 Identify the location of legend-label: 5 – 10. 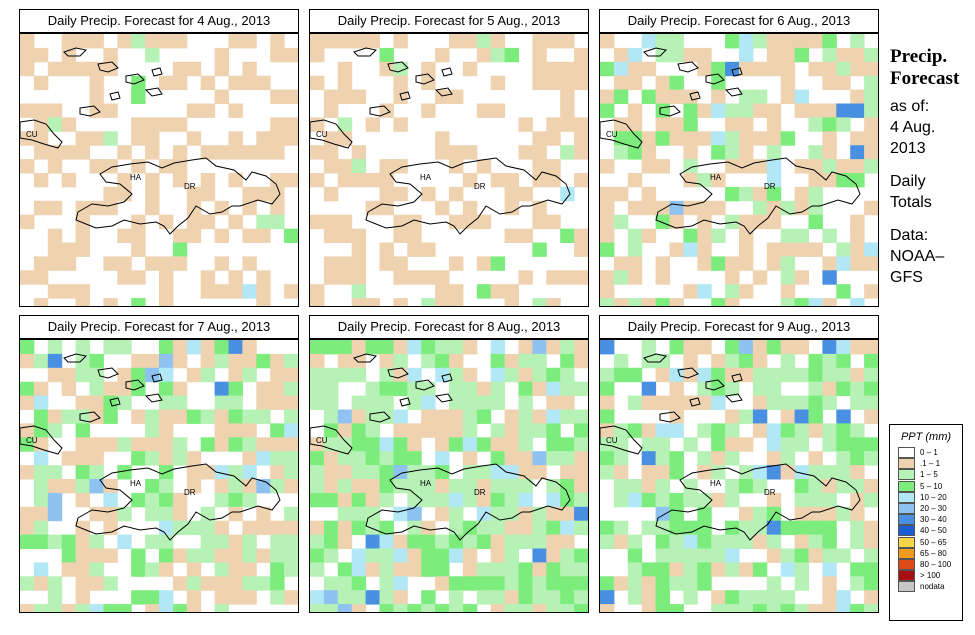
(931, 486).